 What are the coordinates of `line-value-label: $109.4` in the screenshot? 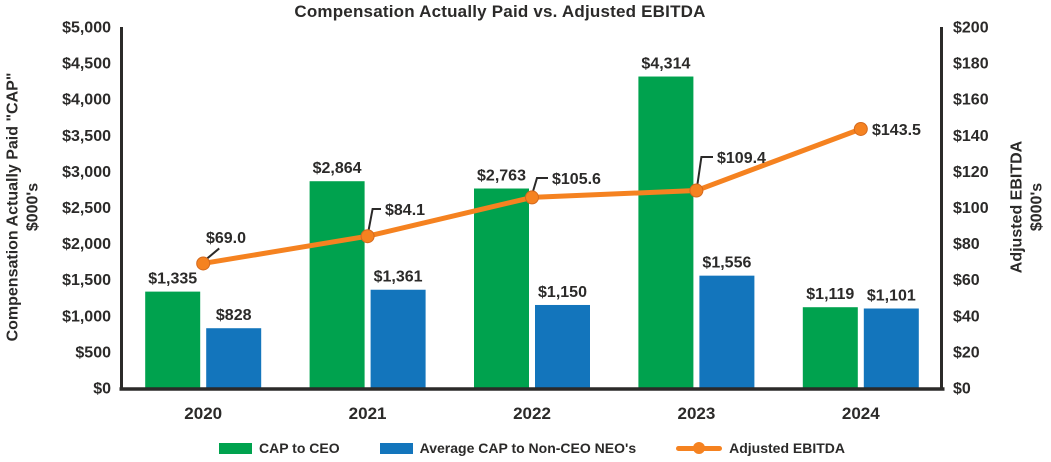 It's located at (741, 158).